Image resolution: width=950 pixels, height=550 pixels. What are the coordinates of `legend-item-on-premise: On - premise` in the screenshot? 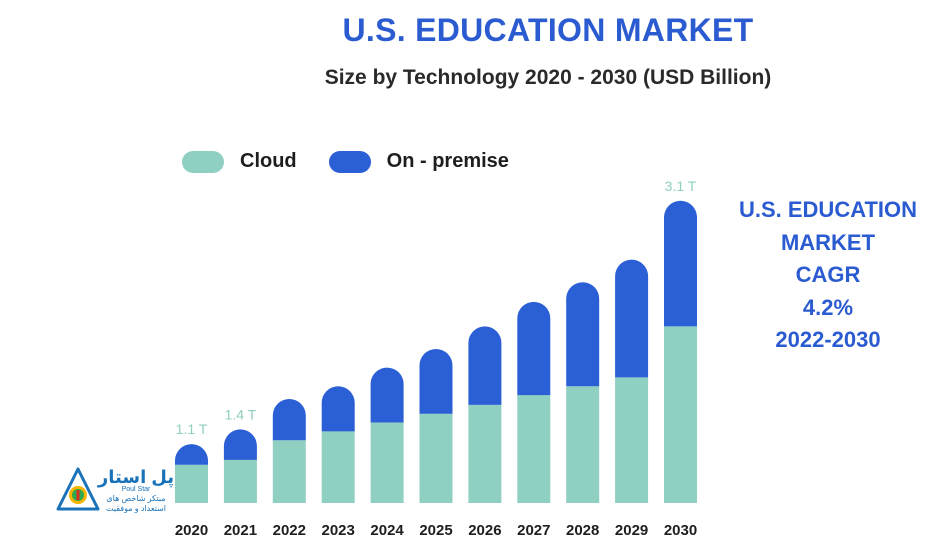 It's located at (418, 161).